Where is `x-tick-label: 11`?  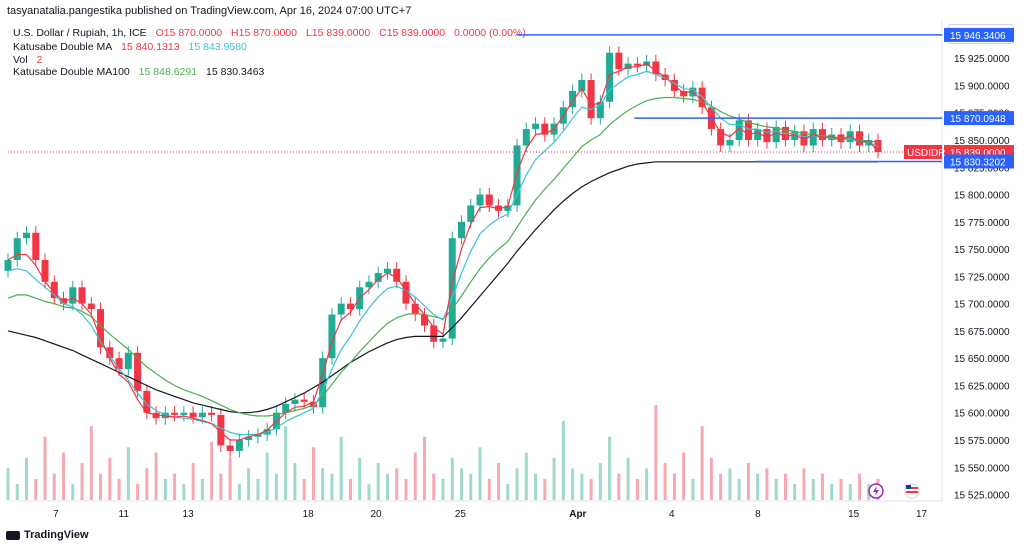 x-tick-label: 11 is located at coordinates (124, 514).